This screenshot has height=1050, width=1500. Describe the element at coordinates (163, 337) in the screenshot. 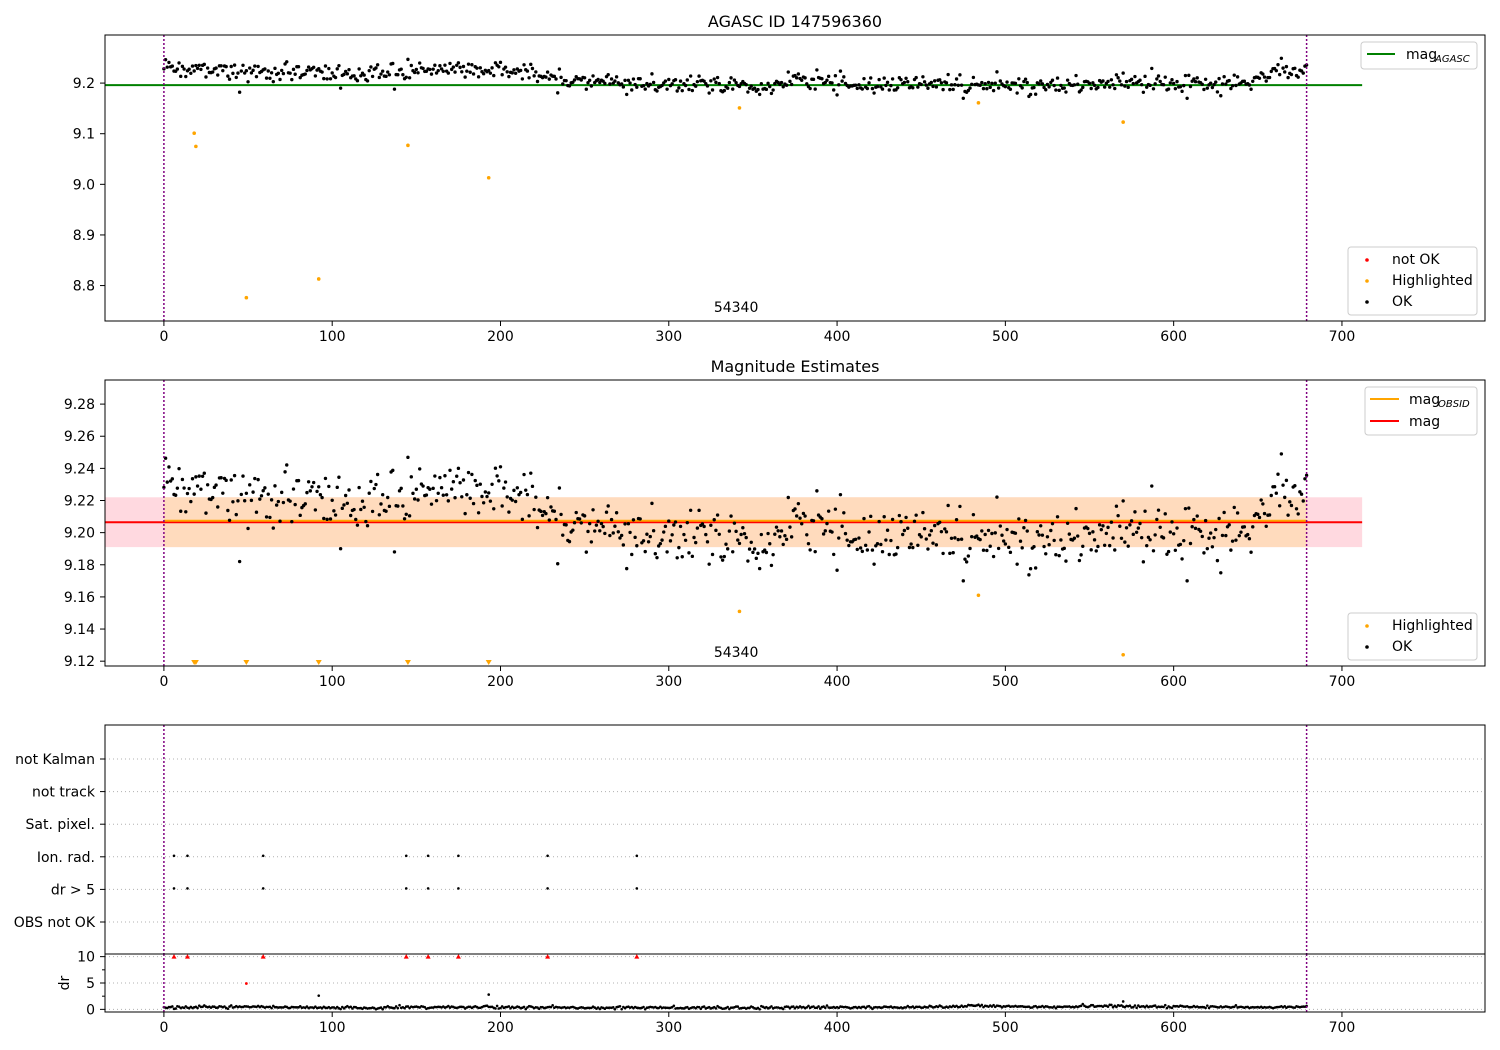

I see `top-xtick-label: 0` at that location.